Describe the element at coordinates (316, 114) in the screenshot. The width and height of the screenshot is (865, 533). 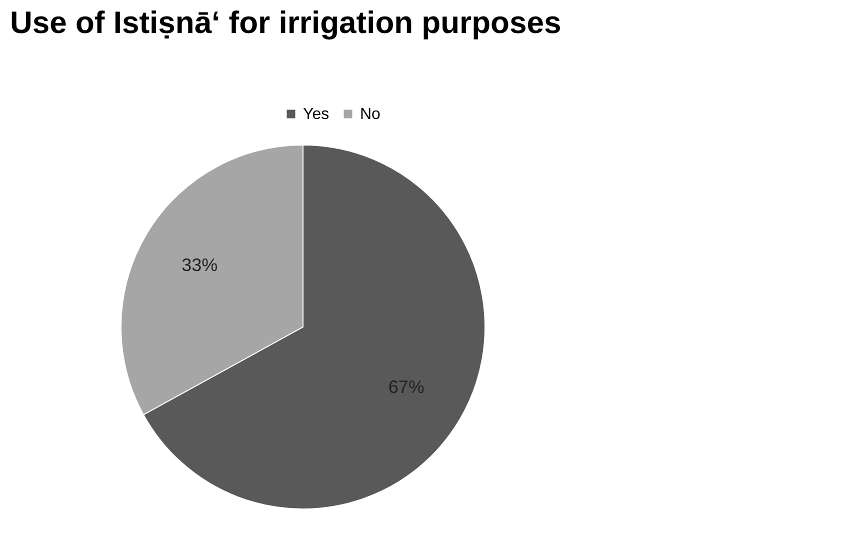
I see `legend-label: Yes` at that location.